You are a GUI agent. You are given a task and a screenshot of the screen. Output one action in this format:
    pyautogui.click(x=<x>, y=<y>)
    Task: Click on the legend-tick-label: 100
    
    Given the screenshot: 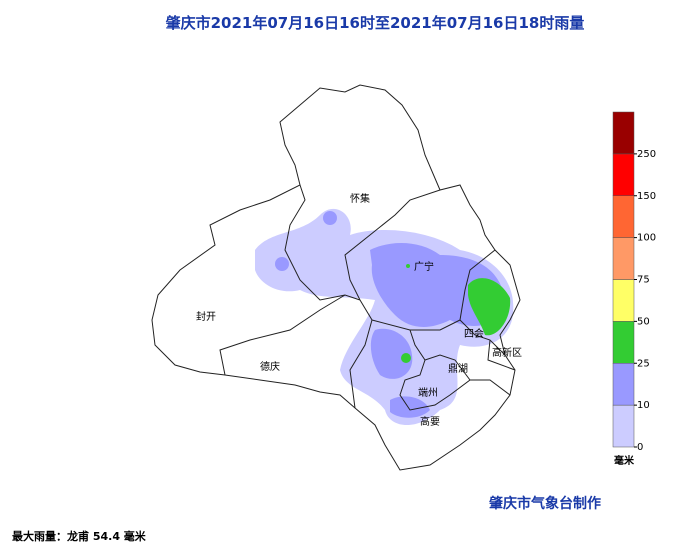 What is the action you would take?
    pyautogui.click(x=646, y=238)
    